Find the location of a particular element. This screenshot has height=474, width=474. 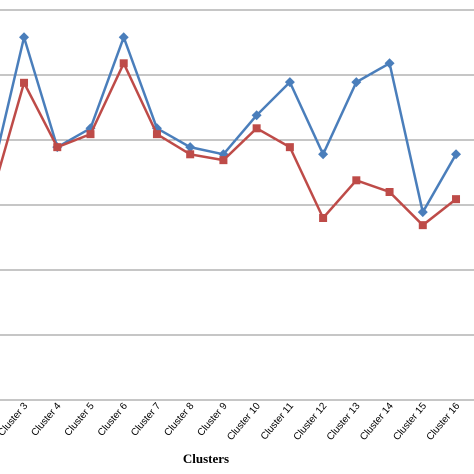

x-tick-label: Cluster 3 is located at coordinates (15, 420).